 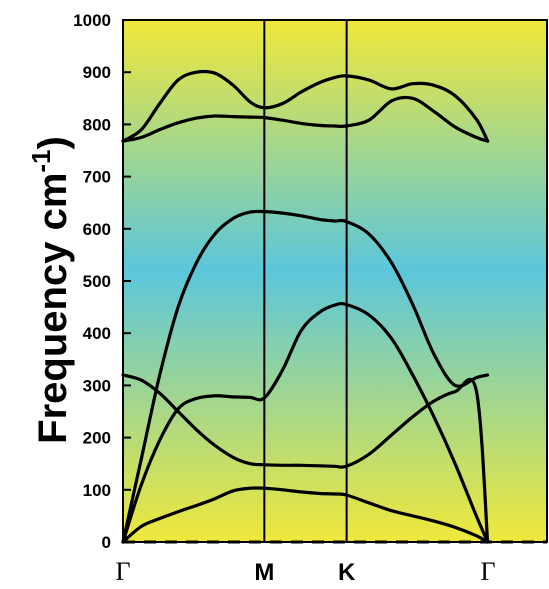 I want to click on y-tick-label-300: 300, so click(x=97, y=385).